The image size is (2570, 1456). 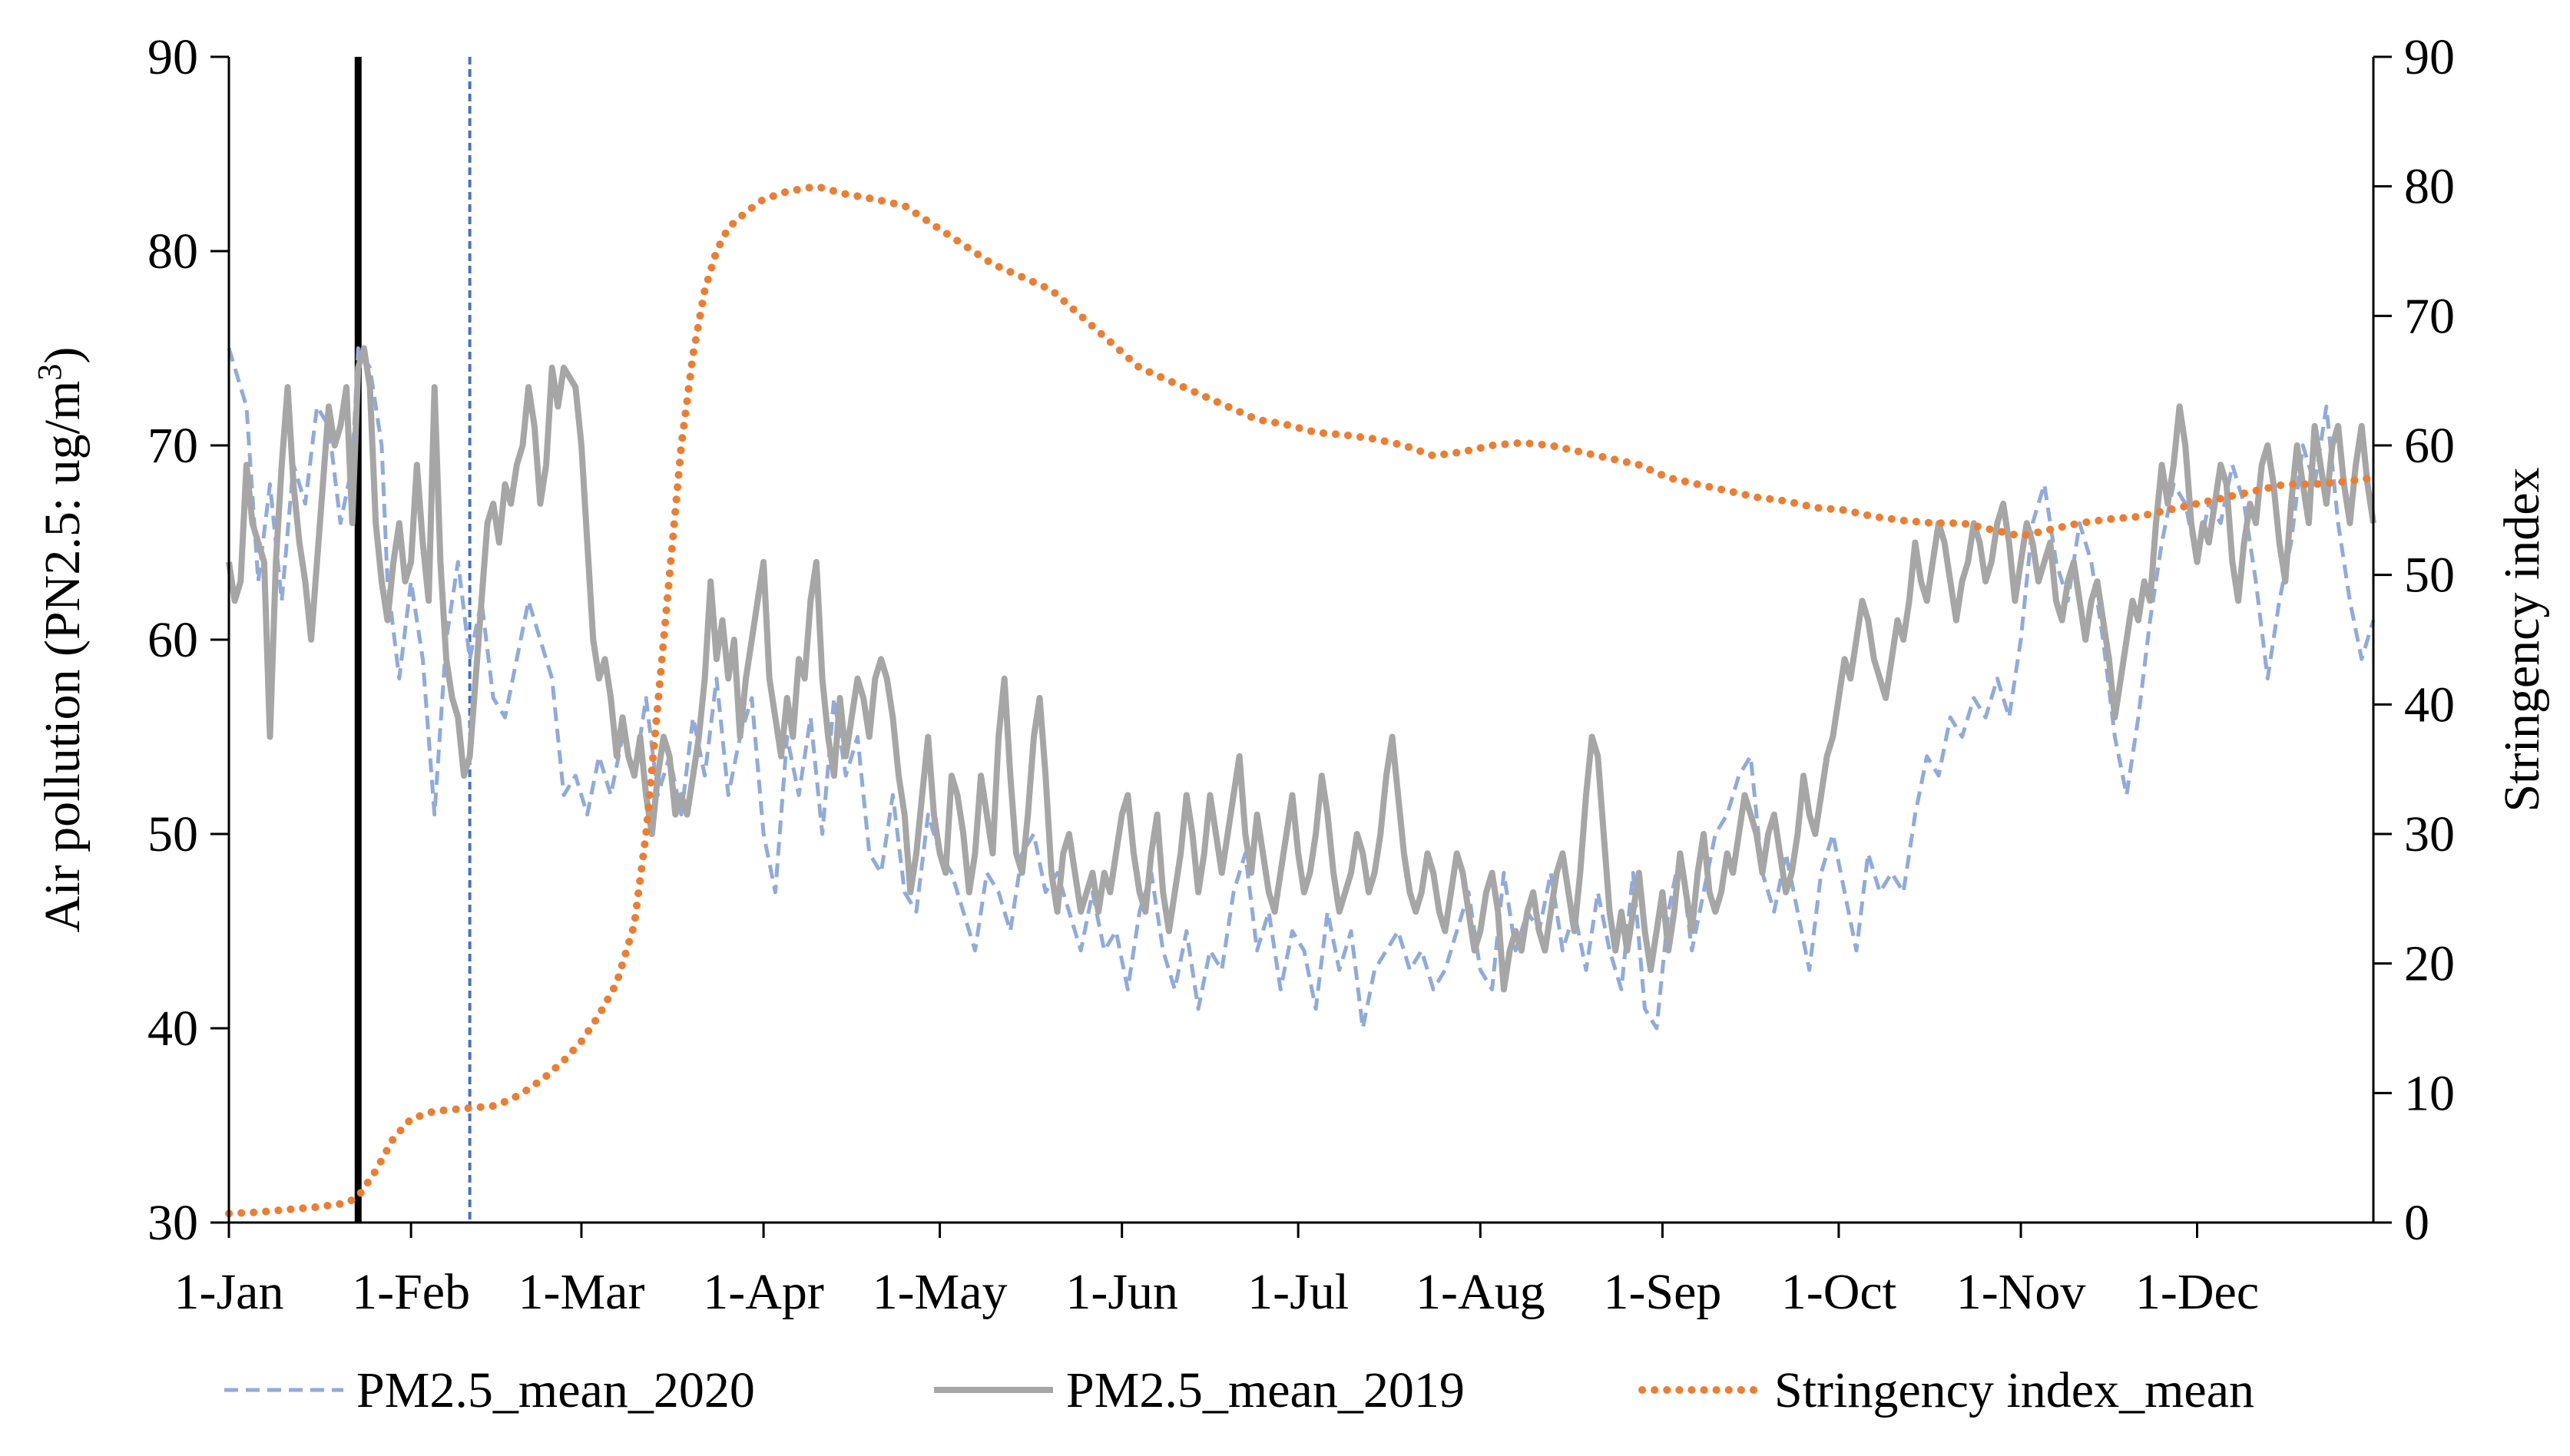 What do you see at coordinates (763, 1292) in the screenshot?
I see `x-tick-label: 1-Apr` at bounding box center [763, 1292].